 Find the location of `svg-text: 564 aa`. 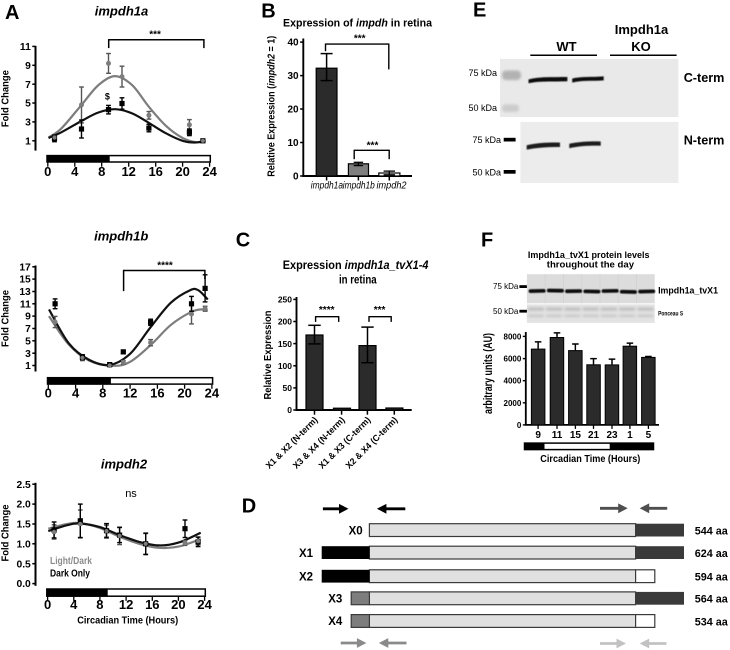

svg-text: 564 aa is located at coordinates (712, 600).